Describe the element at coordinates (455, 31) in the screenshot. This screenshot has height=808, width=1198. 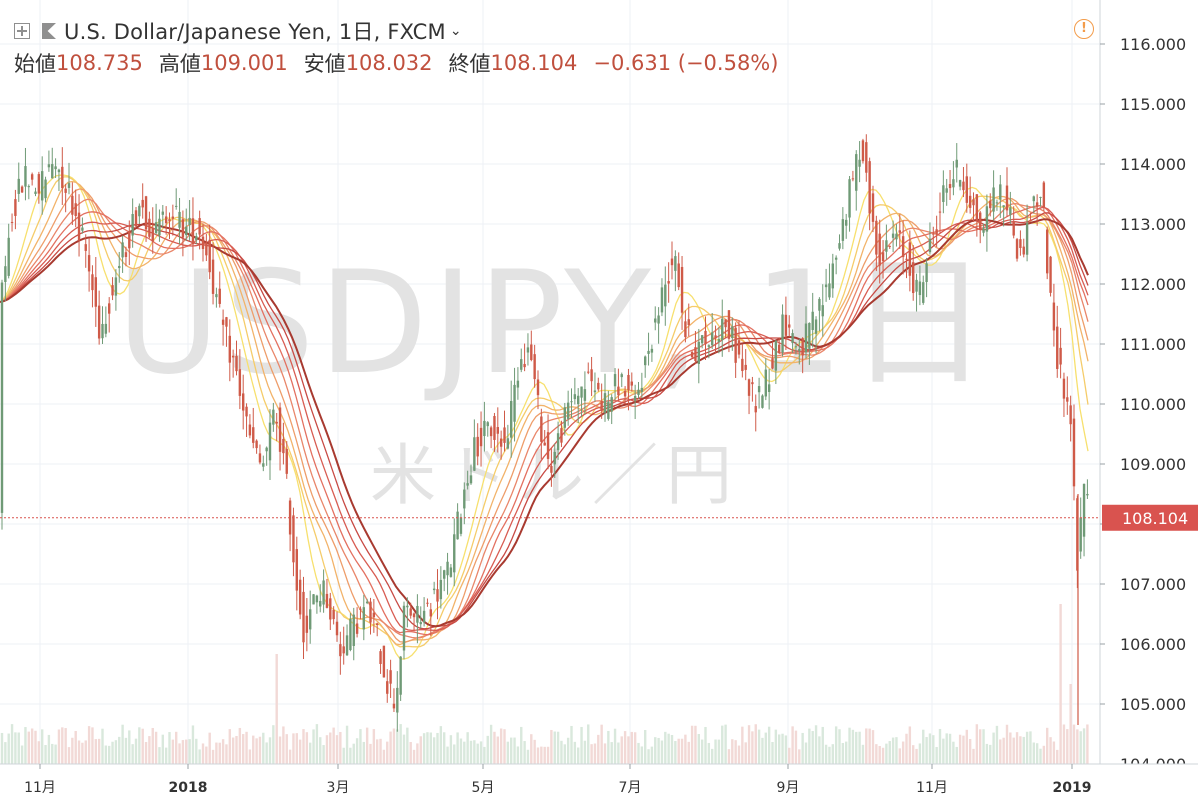
I see `chevron-down-icon: ⌄` at that location.